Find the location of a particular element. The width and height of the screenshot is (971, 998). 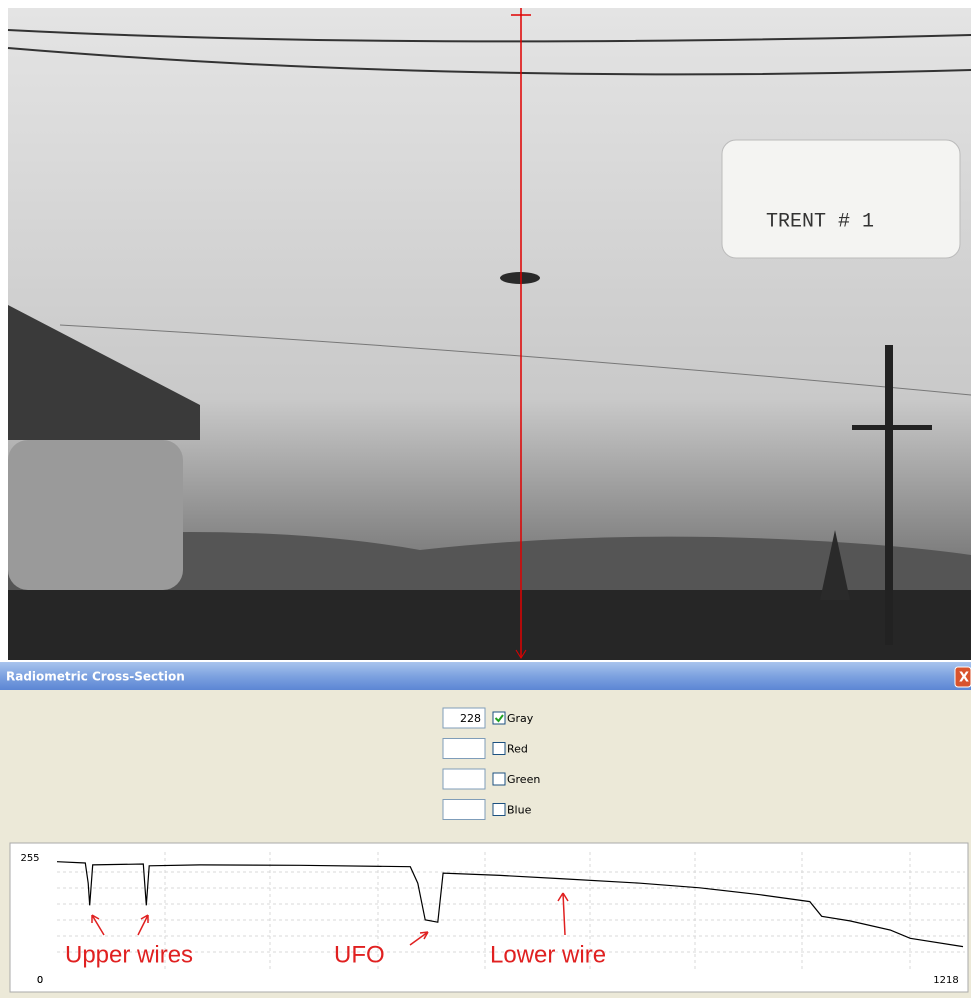

y-tick-label: 0 is located at coordinates (40, 980).